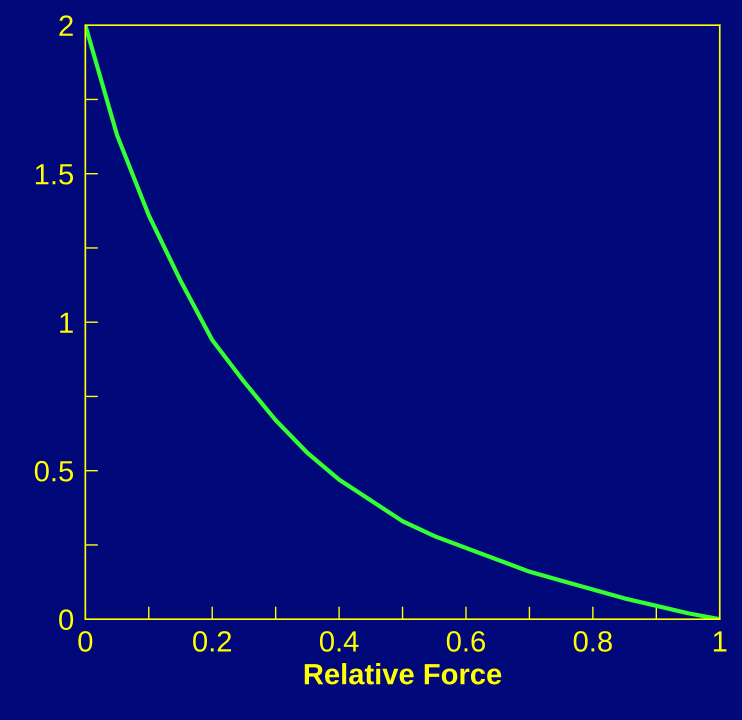  Describe the element at coordinates (66, 619) in the screenshot. I see `y-tick-label: 0` at that location.